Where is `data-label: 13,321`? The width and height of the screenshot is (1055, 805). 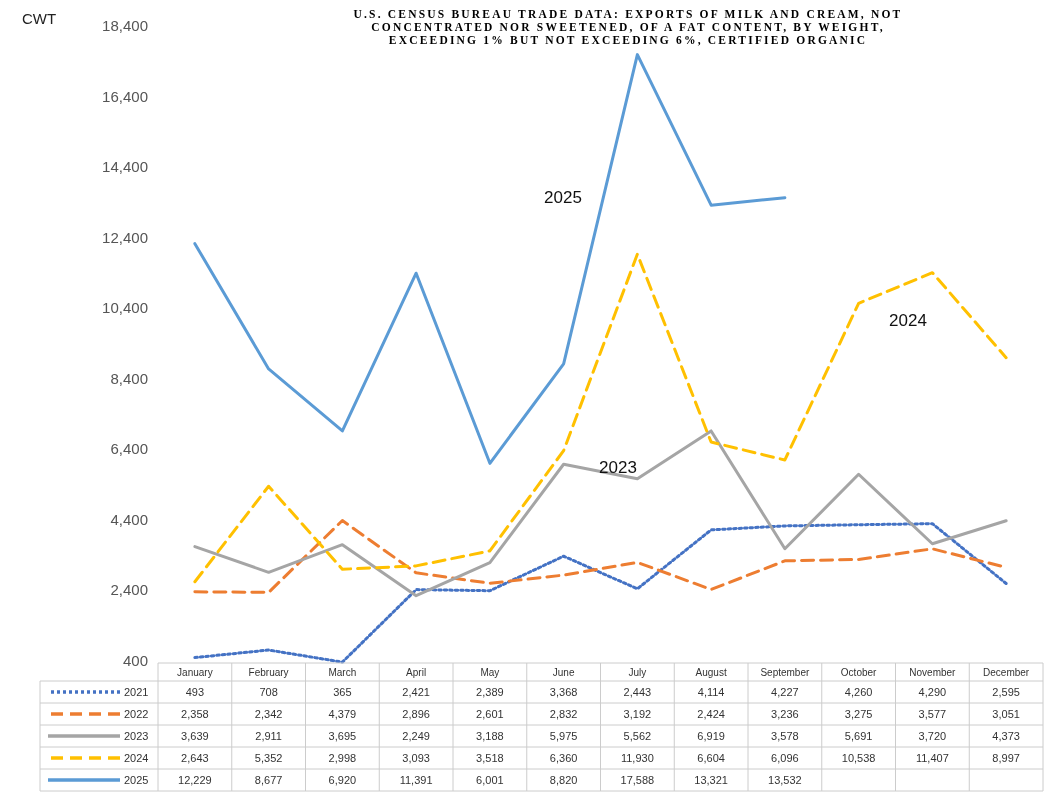
data-label: 13,321 is located at coordinates (711, 780).